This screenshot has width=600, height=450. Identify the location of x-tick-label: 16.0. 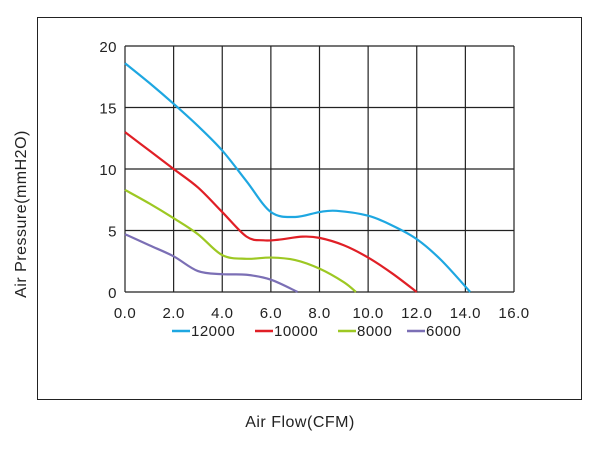
(513, 313).